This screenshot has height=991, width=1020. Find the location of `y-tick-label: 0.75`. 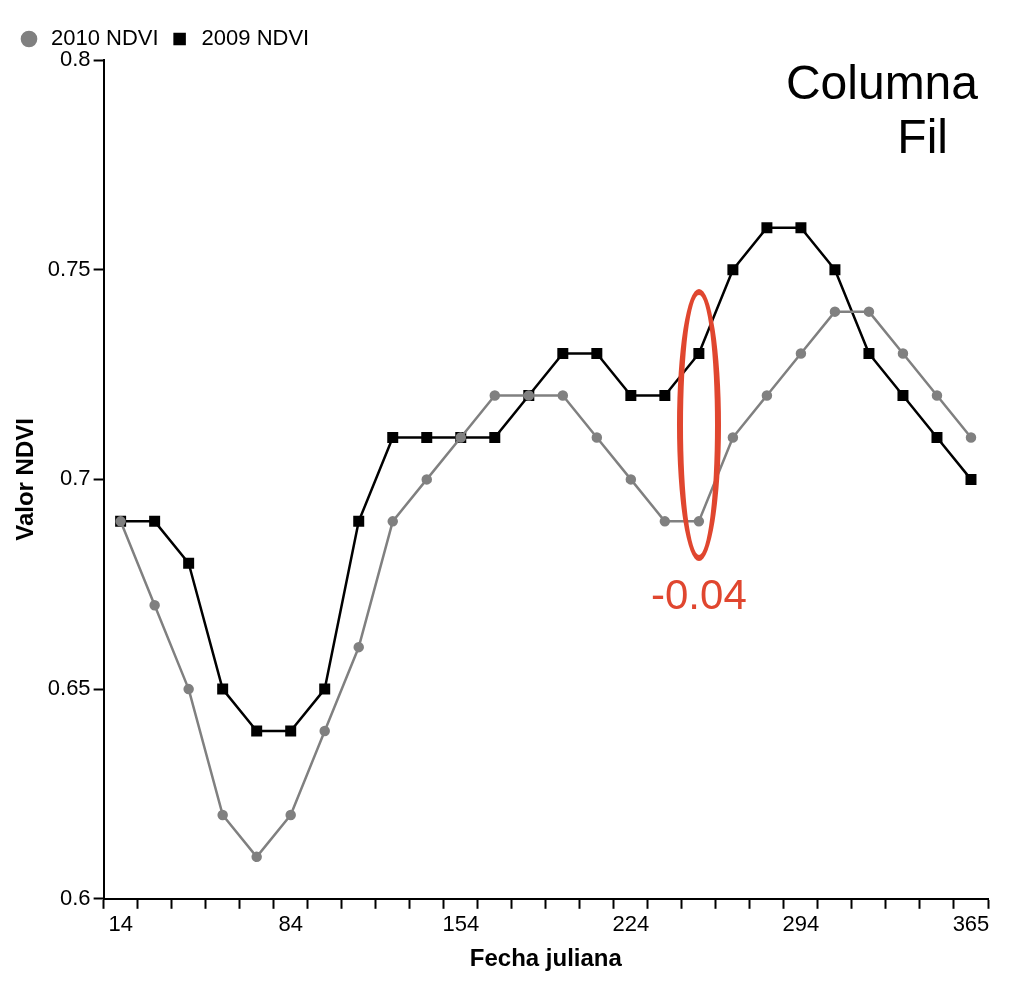

y-tick-label: 0.75 is located at coordinates (69, 268).